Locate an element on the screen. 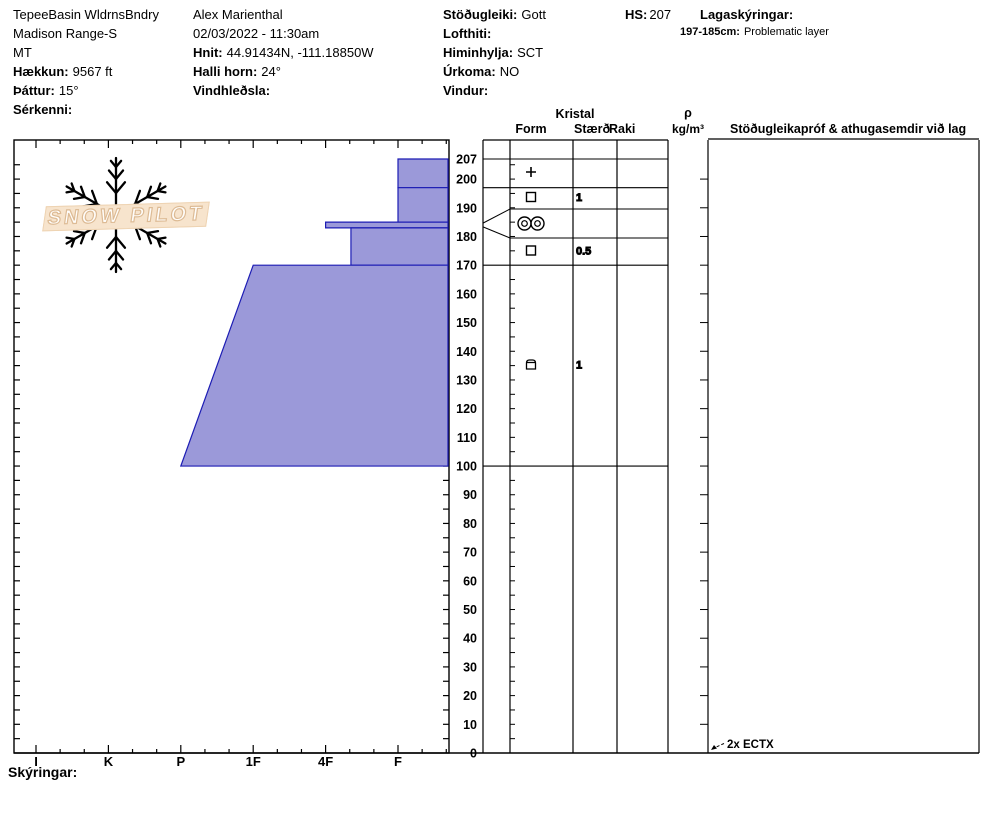  slope-angle-row: Halli horn: 24° is located at coordinates (237, 71).